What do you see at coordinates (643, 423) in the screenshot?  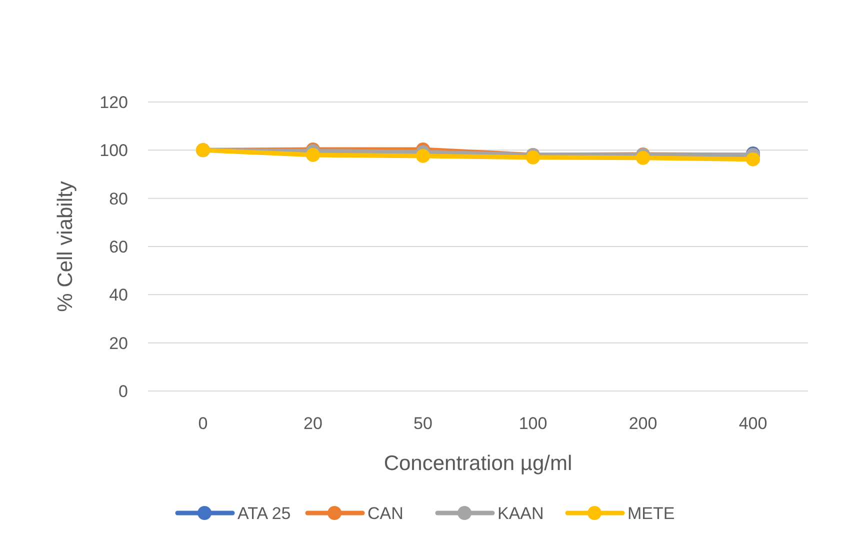 I see `x-tick-label: 200` at bounding box center [643, 423].